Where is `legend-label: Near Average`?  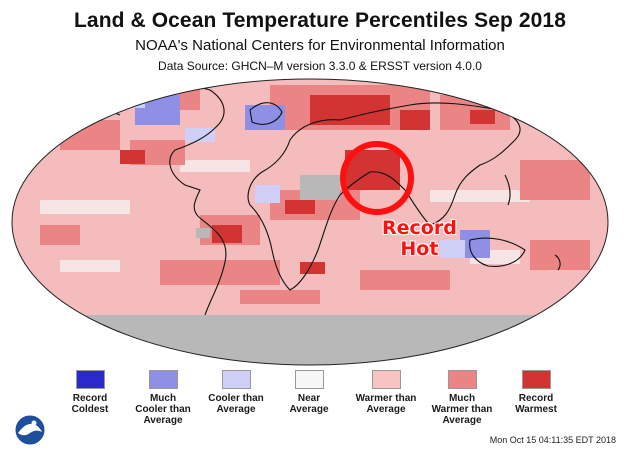 legend-label: Near Average is located at coordinates (309, 404).